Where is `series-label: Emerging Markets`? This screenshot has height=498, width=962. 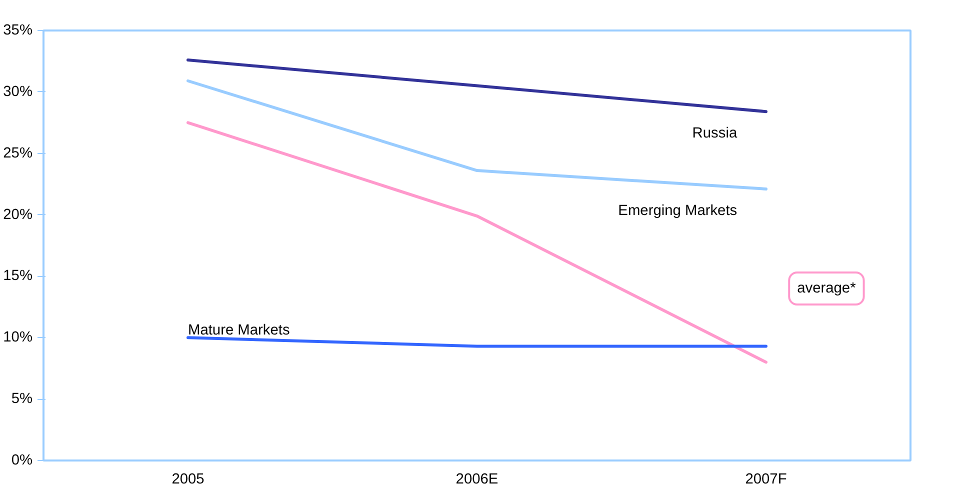 series-label: Emerging Markets is located at coordinates (678, 211).